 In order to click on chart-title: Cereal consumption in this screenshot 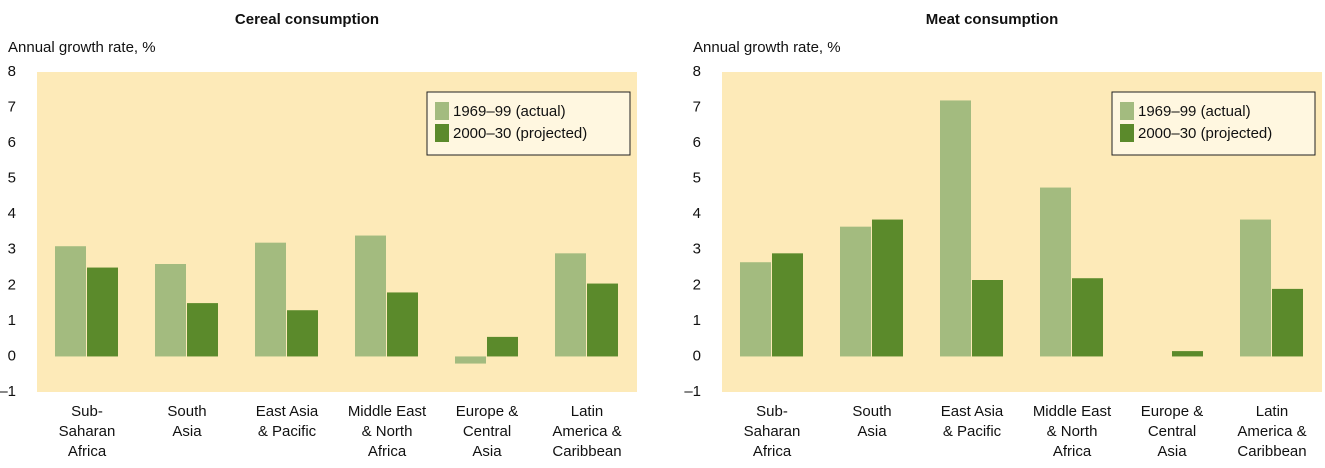, I will do `click(307, 19)`.